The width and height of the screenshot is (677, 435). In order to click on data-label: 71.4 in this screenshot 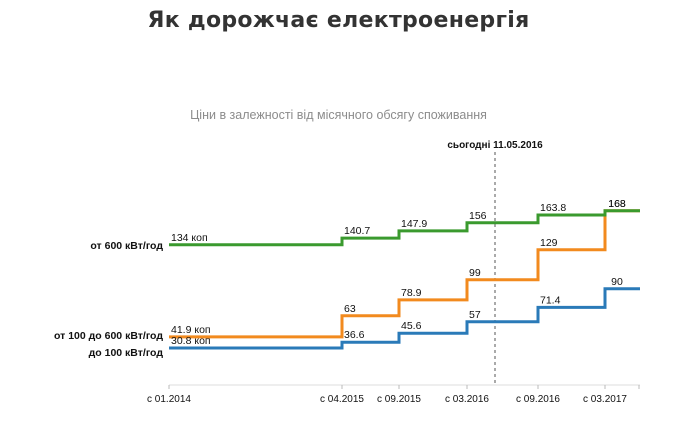, I will do `click(550, 300)`.